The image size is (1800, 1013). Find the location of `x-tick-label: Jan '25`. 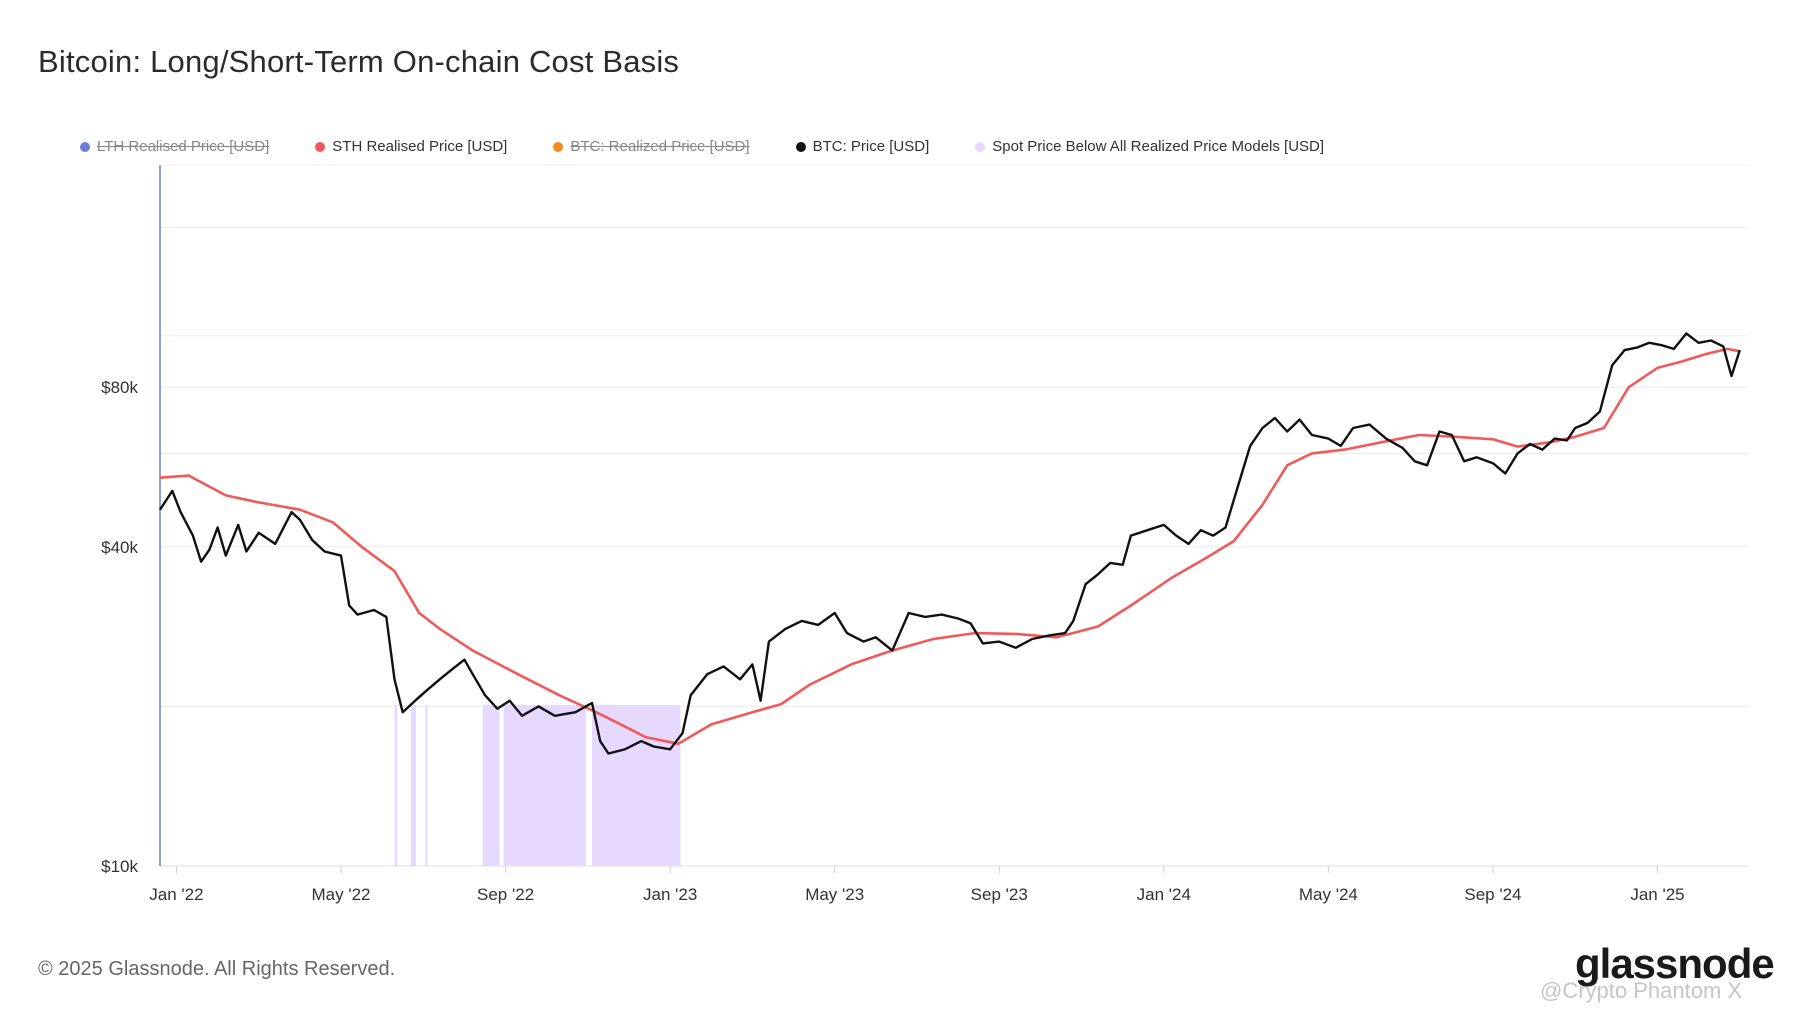

x-tick-label: Jan '25 is located at coordinates (1657, 894).